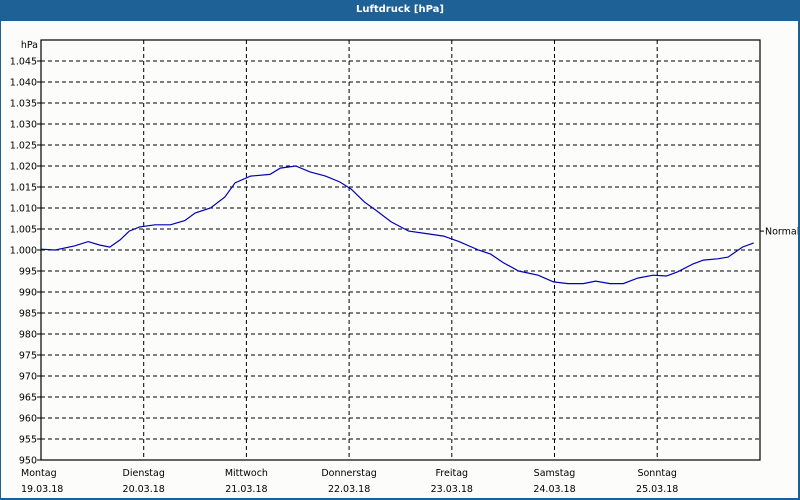 The image size is (800, 500). What do you see at coordinates (657, 489) in the screenshot?
I see `x-tick-date-label: 25.03.18` at bounding box center [657, 489].